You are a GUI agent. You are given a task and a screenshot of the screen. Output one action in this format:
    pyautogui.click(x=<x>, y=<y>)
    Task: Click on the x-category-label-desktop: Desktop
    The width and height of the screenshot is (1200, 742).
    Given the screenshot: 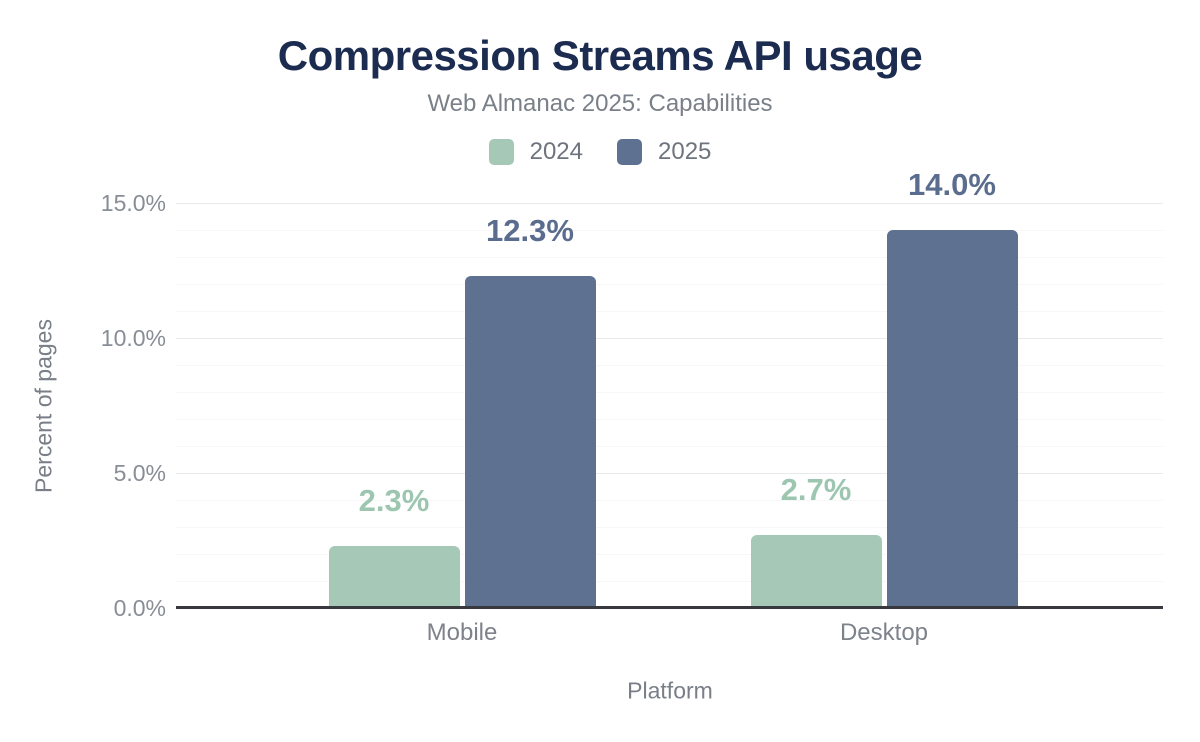 What is the action you would take?
    pyautogui.click(x=884, y=632)
    